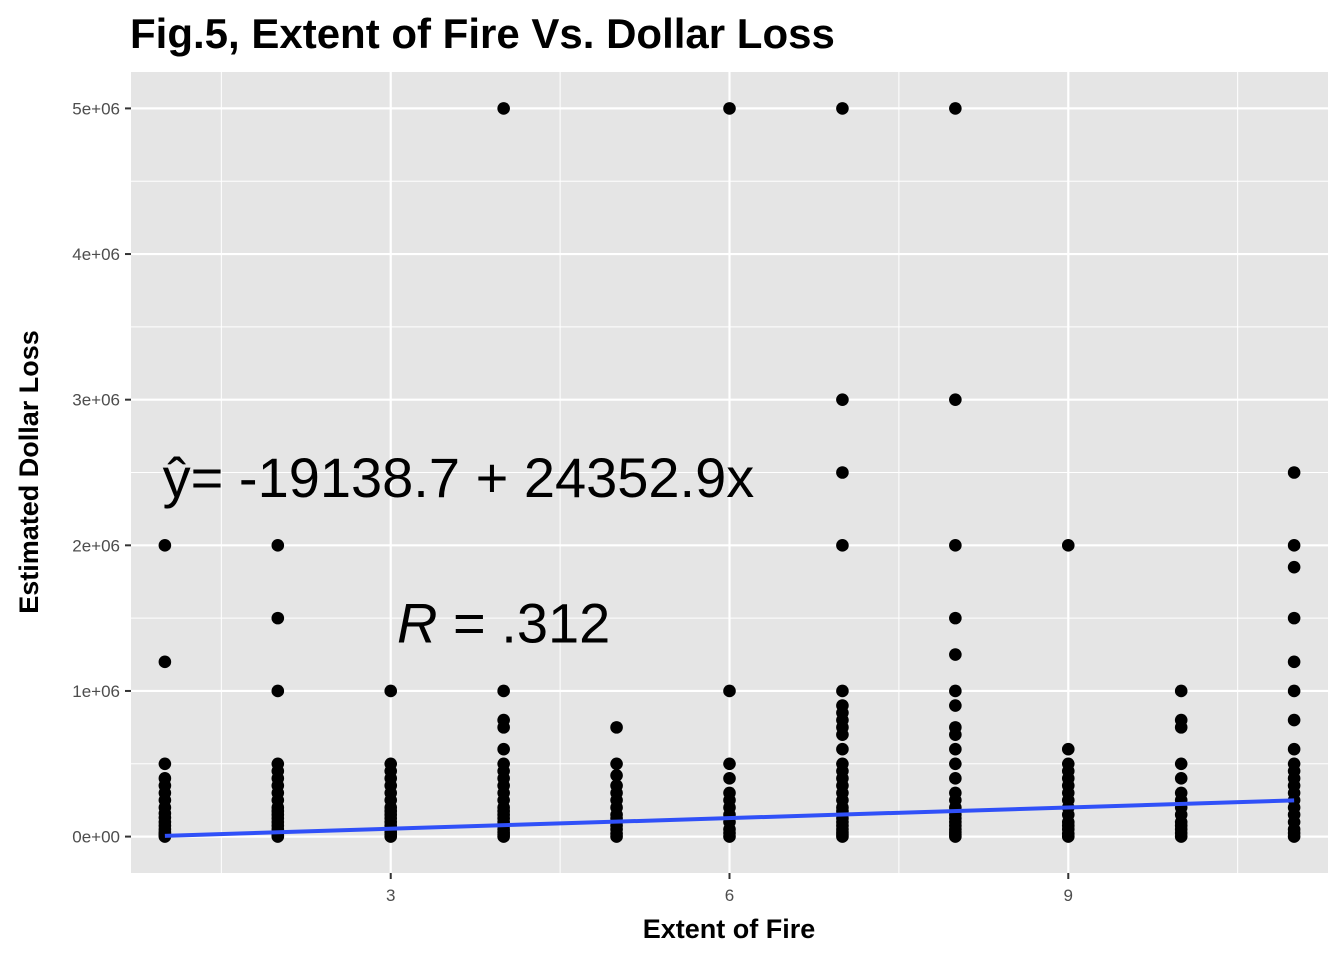 The width and height of the screenshot is (1344, 960). What do you see at coordinates (1068, 895) in the screenshot?
I see `x-tick-label: 9` at bounding box center [1068, 895].